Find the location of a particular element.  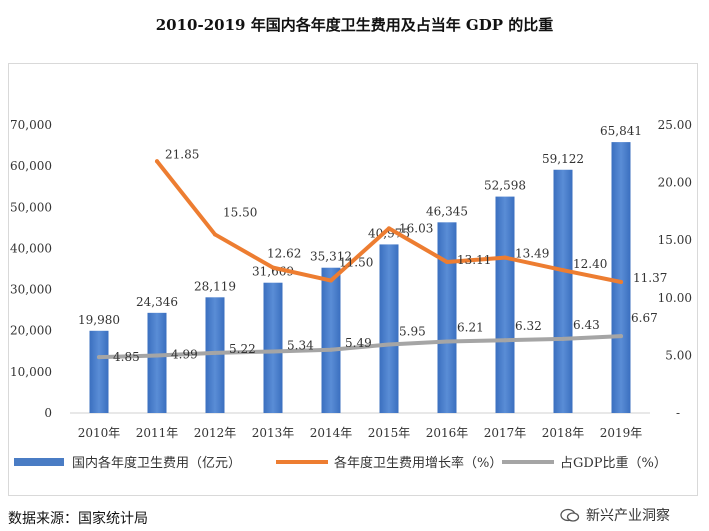

growth-rate-value-label: 16.03 is located at coordinates (416, 228).